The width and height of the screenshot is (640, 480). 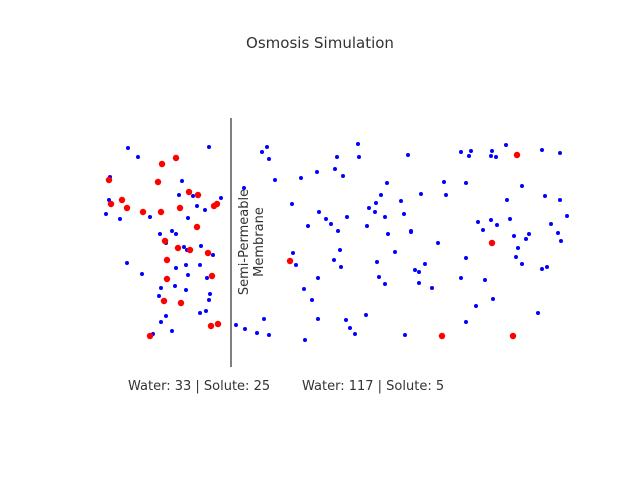 What do you see at coordinates (320, 43) in the screenshot?
I see `simulation-title: Osmosis Simulation` at bounding box center [320, 43].